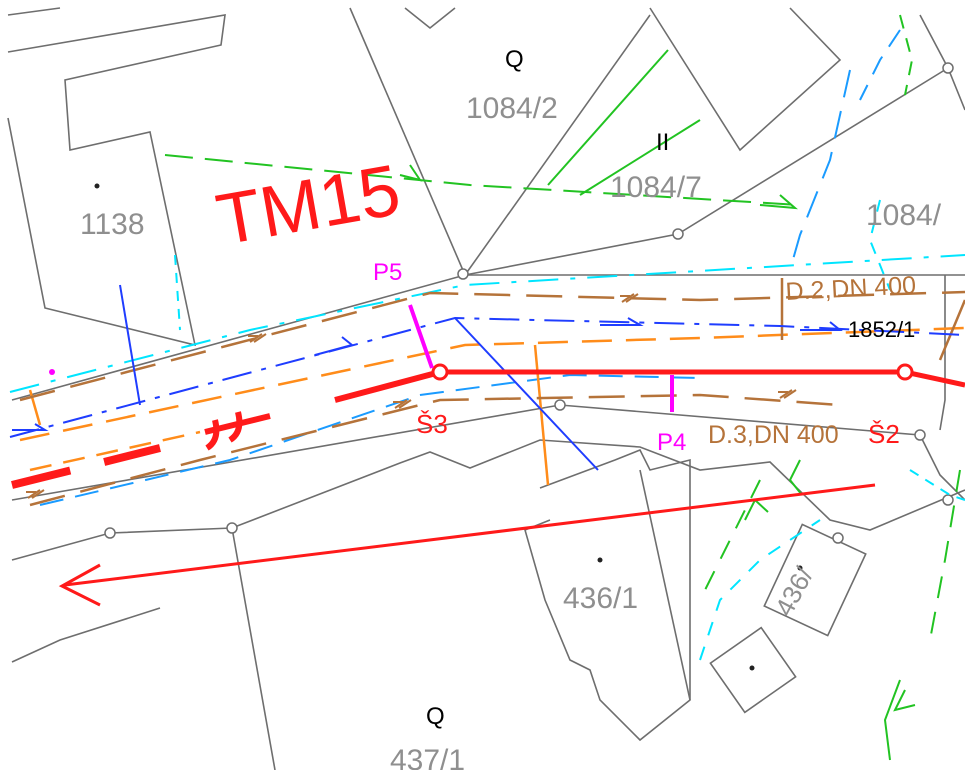 This screenshot has height=770, width=965. I want to click on brown-dashed-pipe, so click(492, 346).